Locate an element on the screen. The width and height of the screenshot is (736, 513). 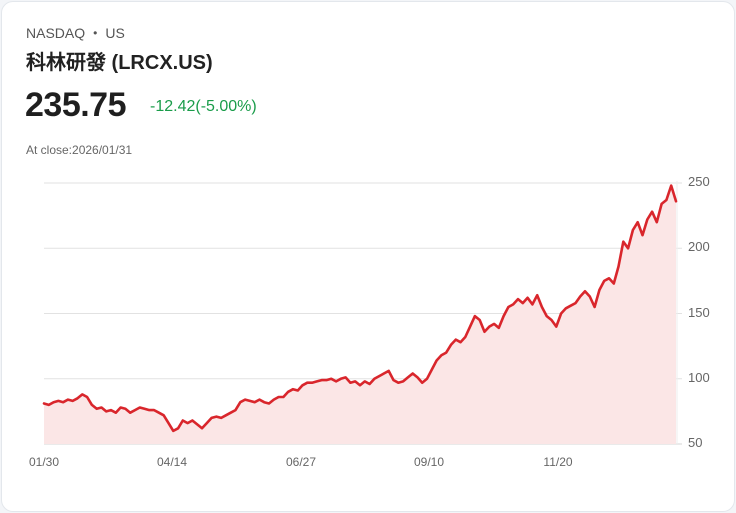
x-tick-label: 04/14 is located at coordinates (172, 462).